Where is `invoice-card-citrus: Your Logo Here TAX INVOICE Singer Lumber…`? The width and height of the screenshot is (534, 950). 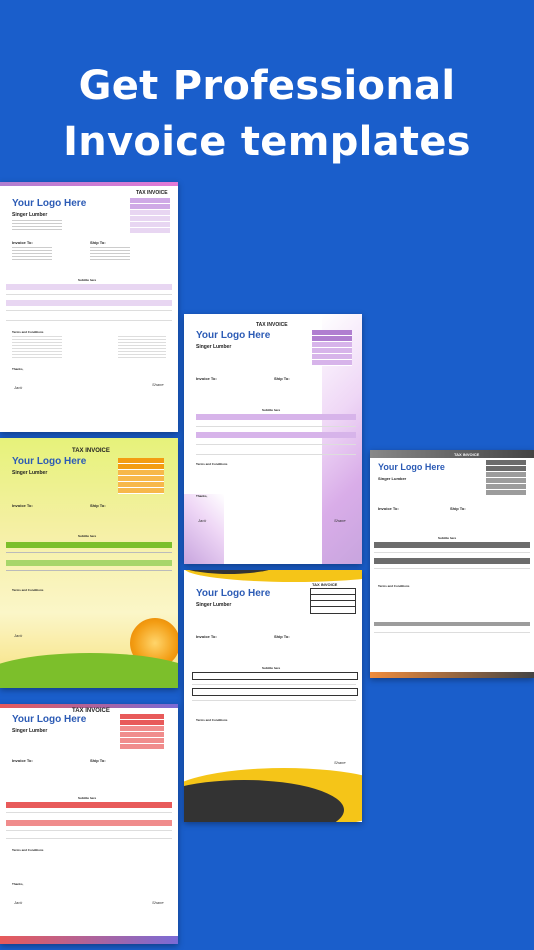 invoice-card-citrus: Your Logo Here TAX INVOICE Singer Lumber… is located at coordinates (89, 563).